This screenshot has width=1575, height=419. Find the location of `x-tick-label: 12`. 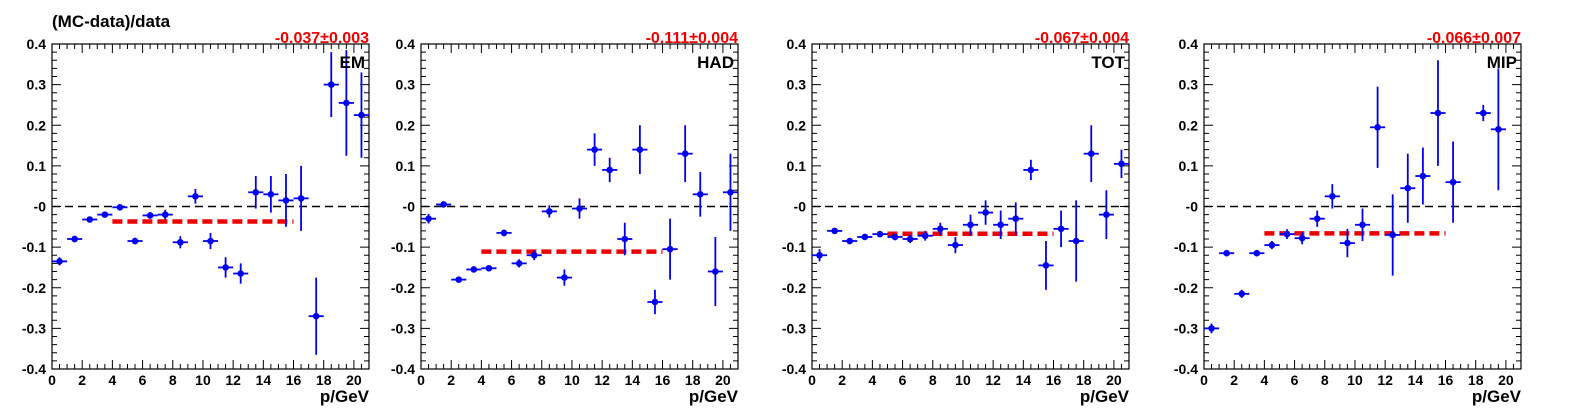

x-tick-label: 12 is located at coordinates (233, 380).